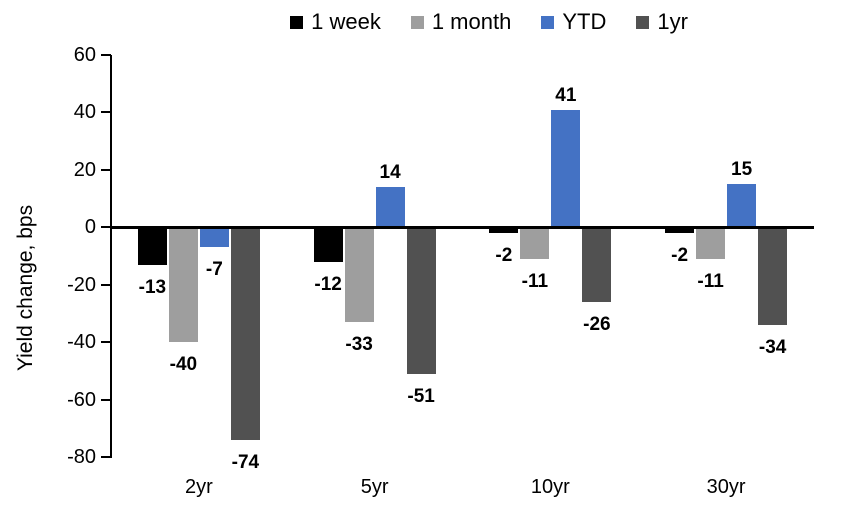 The width and height of the screenshot is (852, 509). I want to click on y-axis-tick-label: 40, so click(84, 112).